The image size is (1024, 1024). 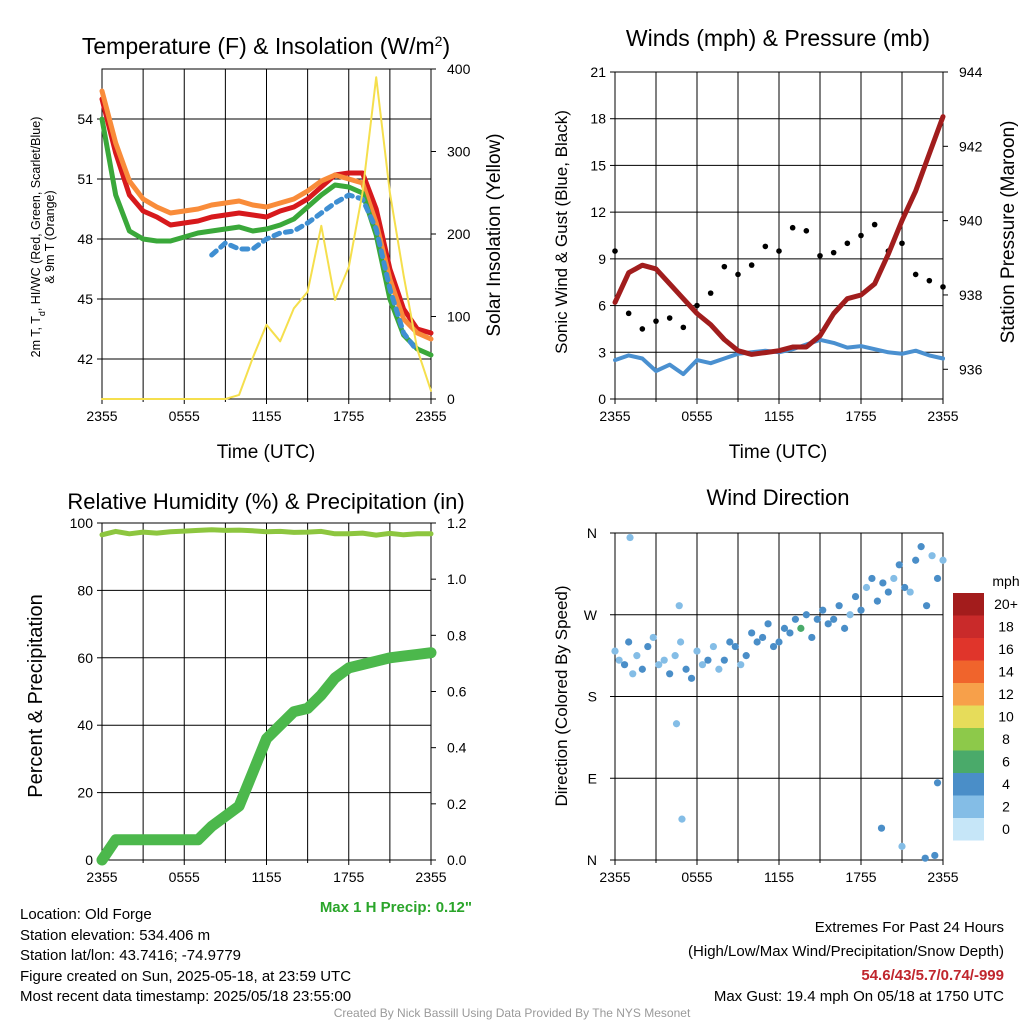 I want to click on dir-x-tick-label: 1755, so click(x=860, y=877).